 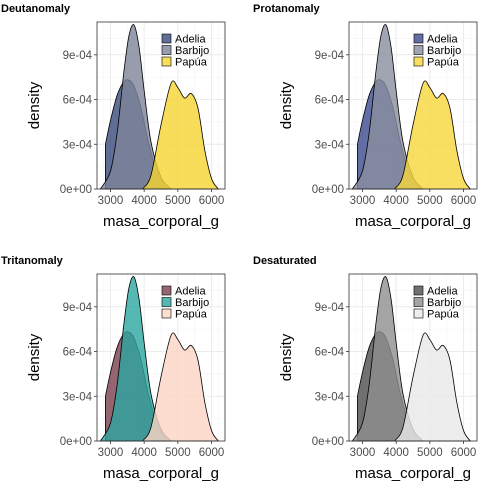 What do you see at coordinates (287, 9) in the screenshot?
I see `panel-title: Protanomaly` at bounding box center [287, 9].